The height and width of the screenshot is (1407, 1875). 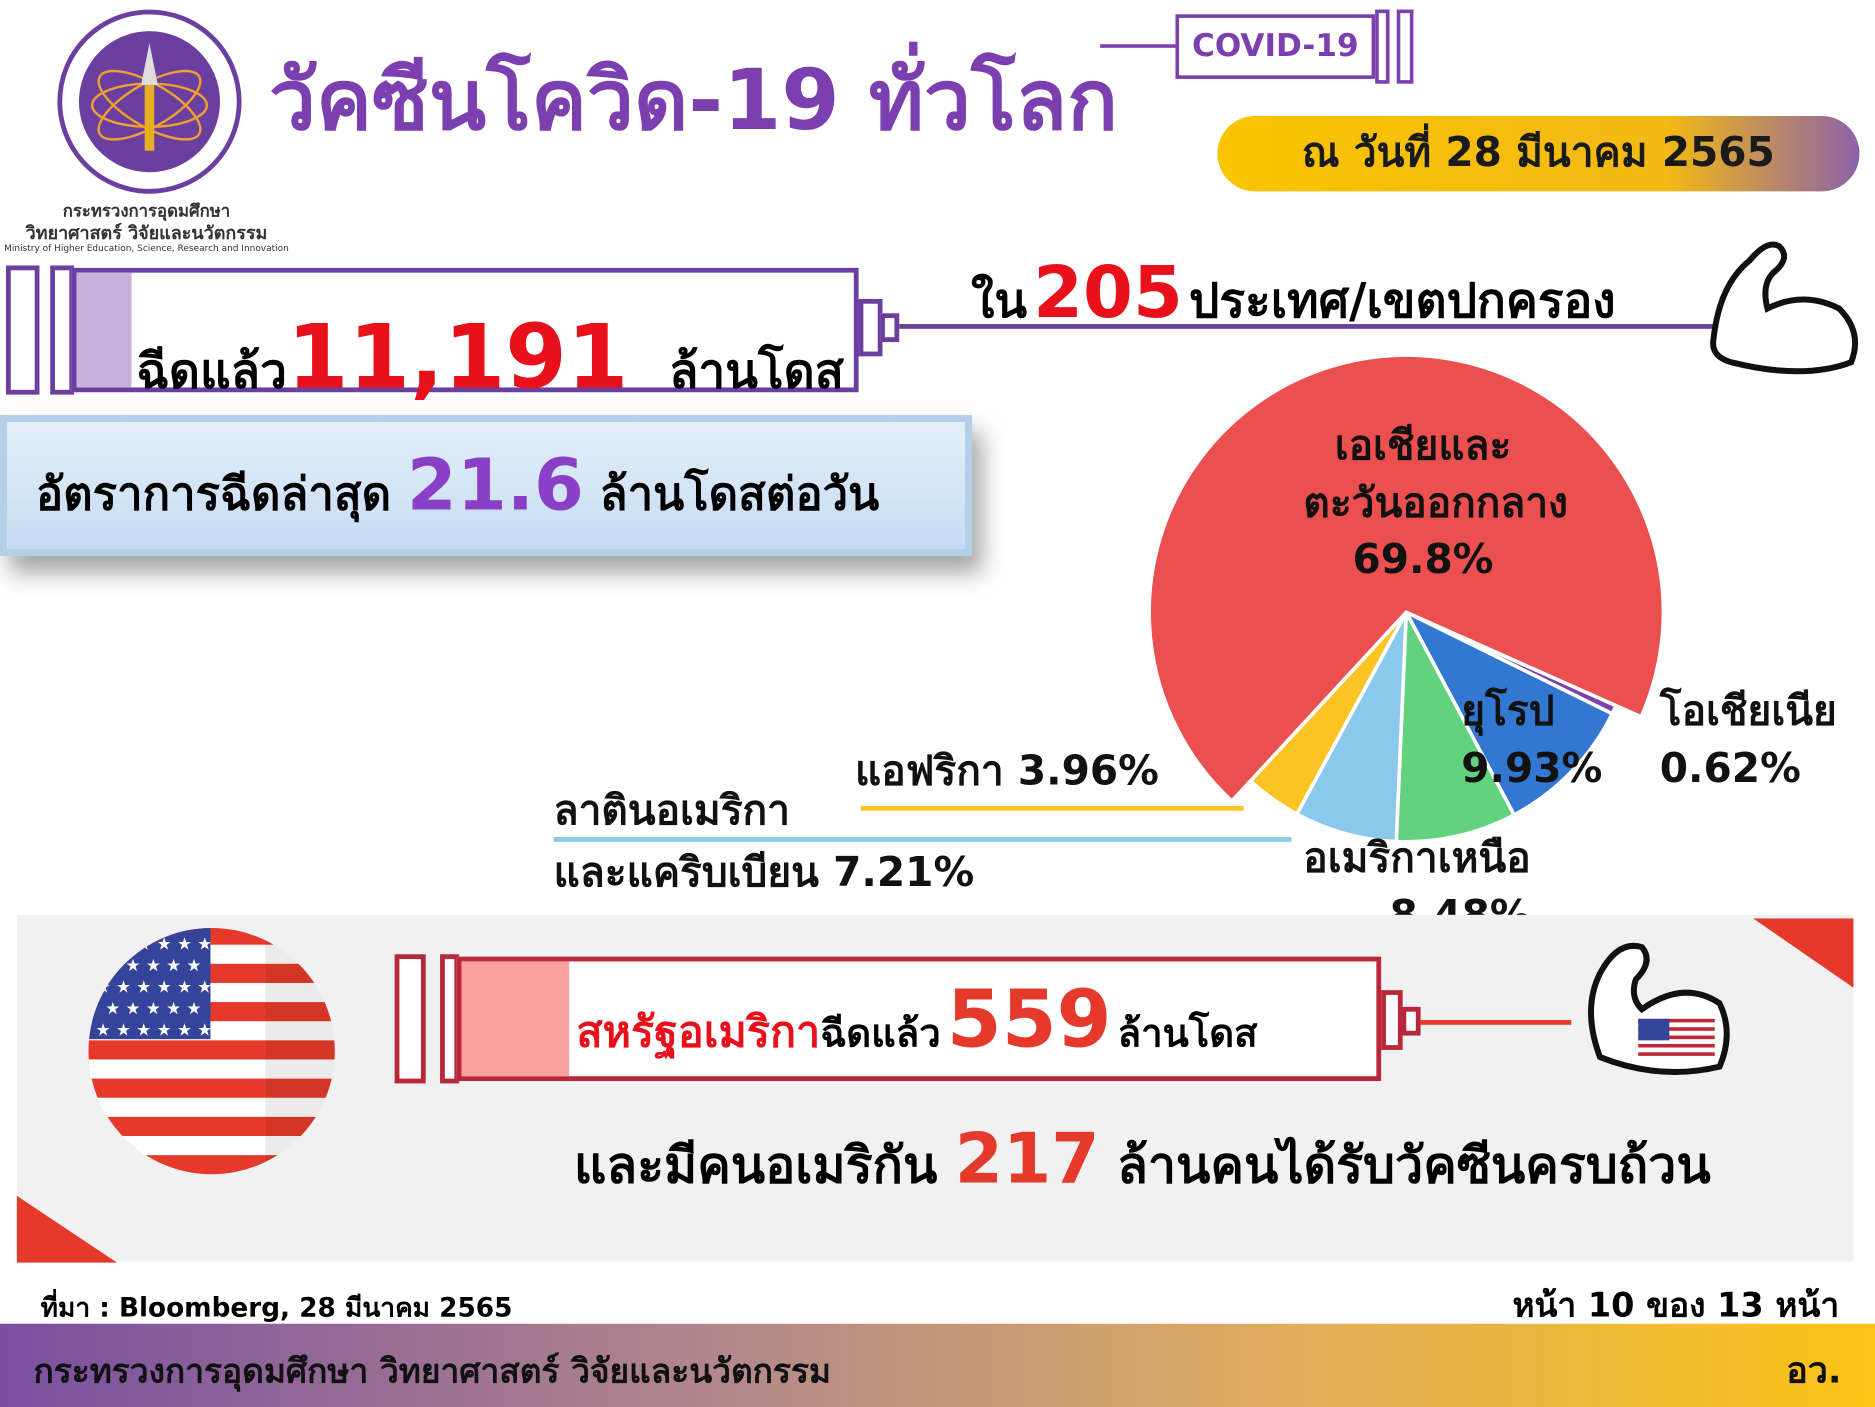 I want to click on usa-flexed-arm-icon, so click(x=1659, y=1008).